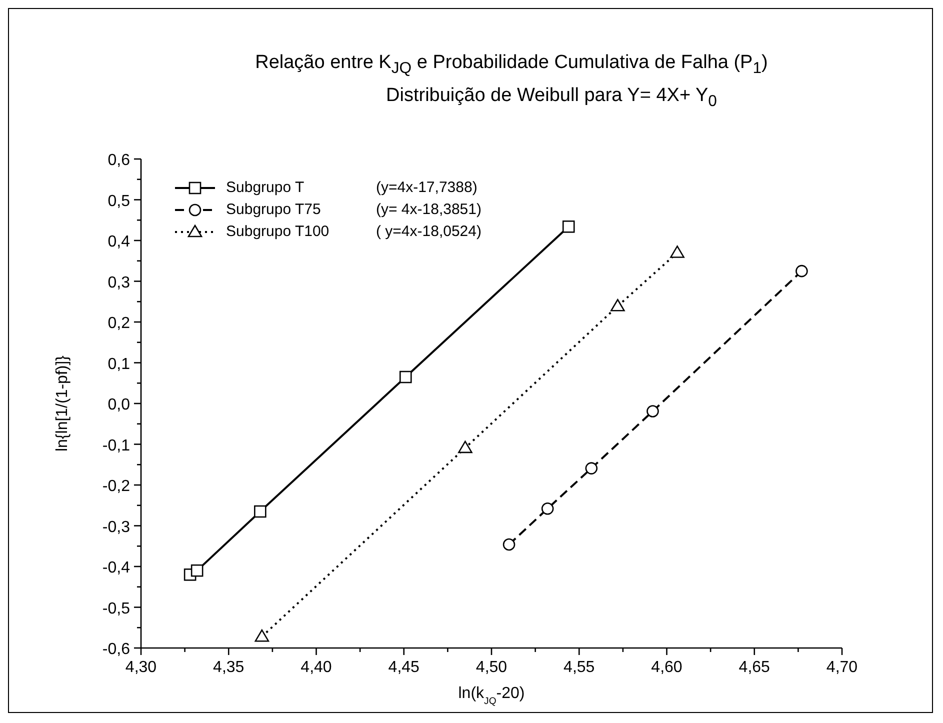 This screenshot has height=723, width=943. Describe the element at coordinates (427, 188) in the screenshot. I see `annotation: (y=4x-17,7388)` at that location.